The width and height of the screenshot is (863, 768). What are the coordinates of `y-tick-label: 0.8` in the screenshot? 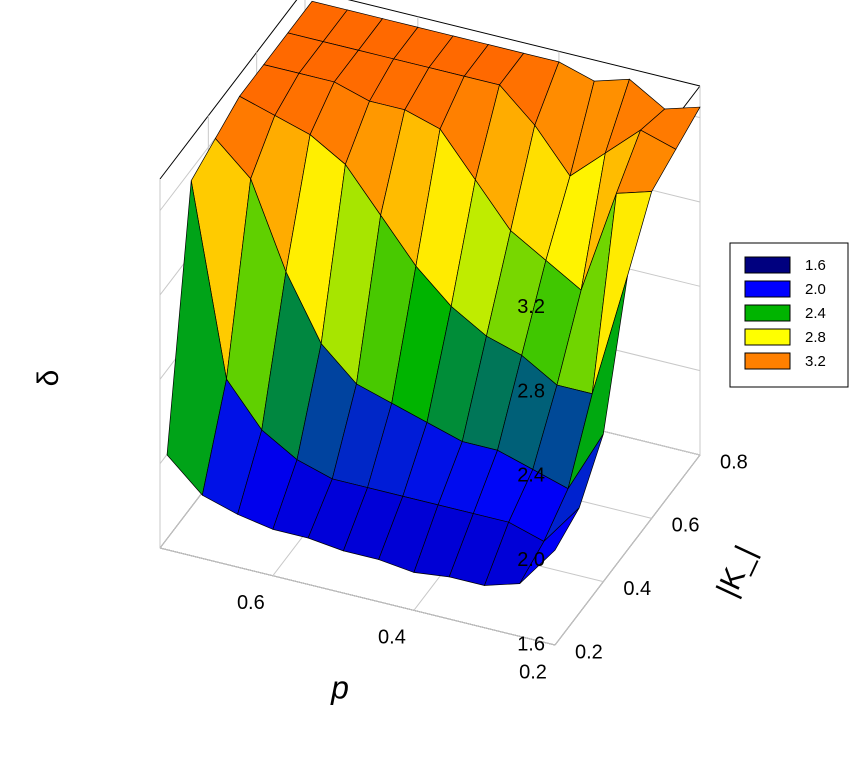 It's located at (734, 462).